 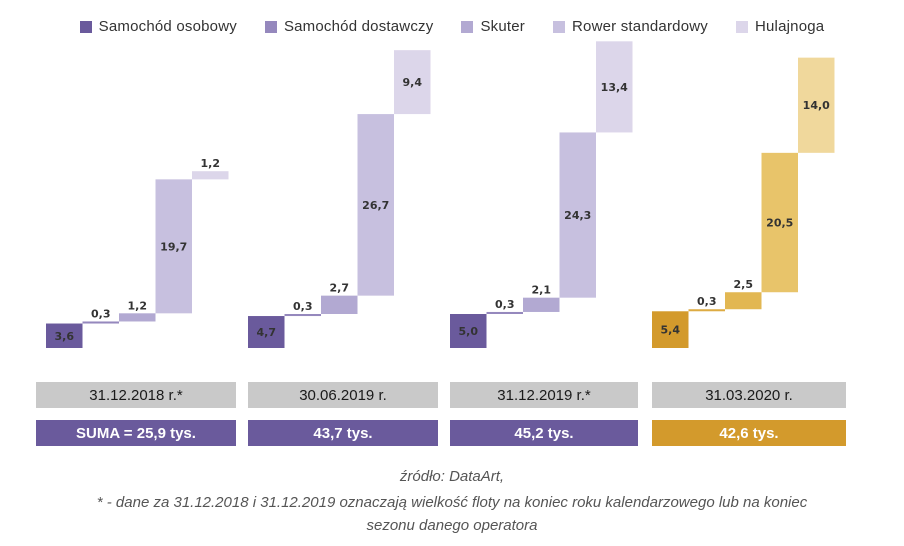 I want to click on legend-item-hulajnoga: Hulajnoga, so click(x=780, y=26).